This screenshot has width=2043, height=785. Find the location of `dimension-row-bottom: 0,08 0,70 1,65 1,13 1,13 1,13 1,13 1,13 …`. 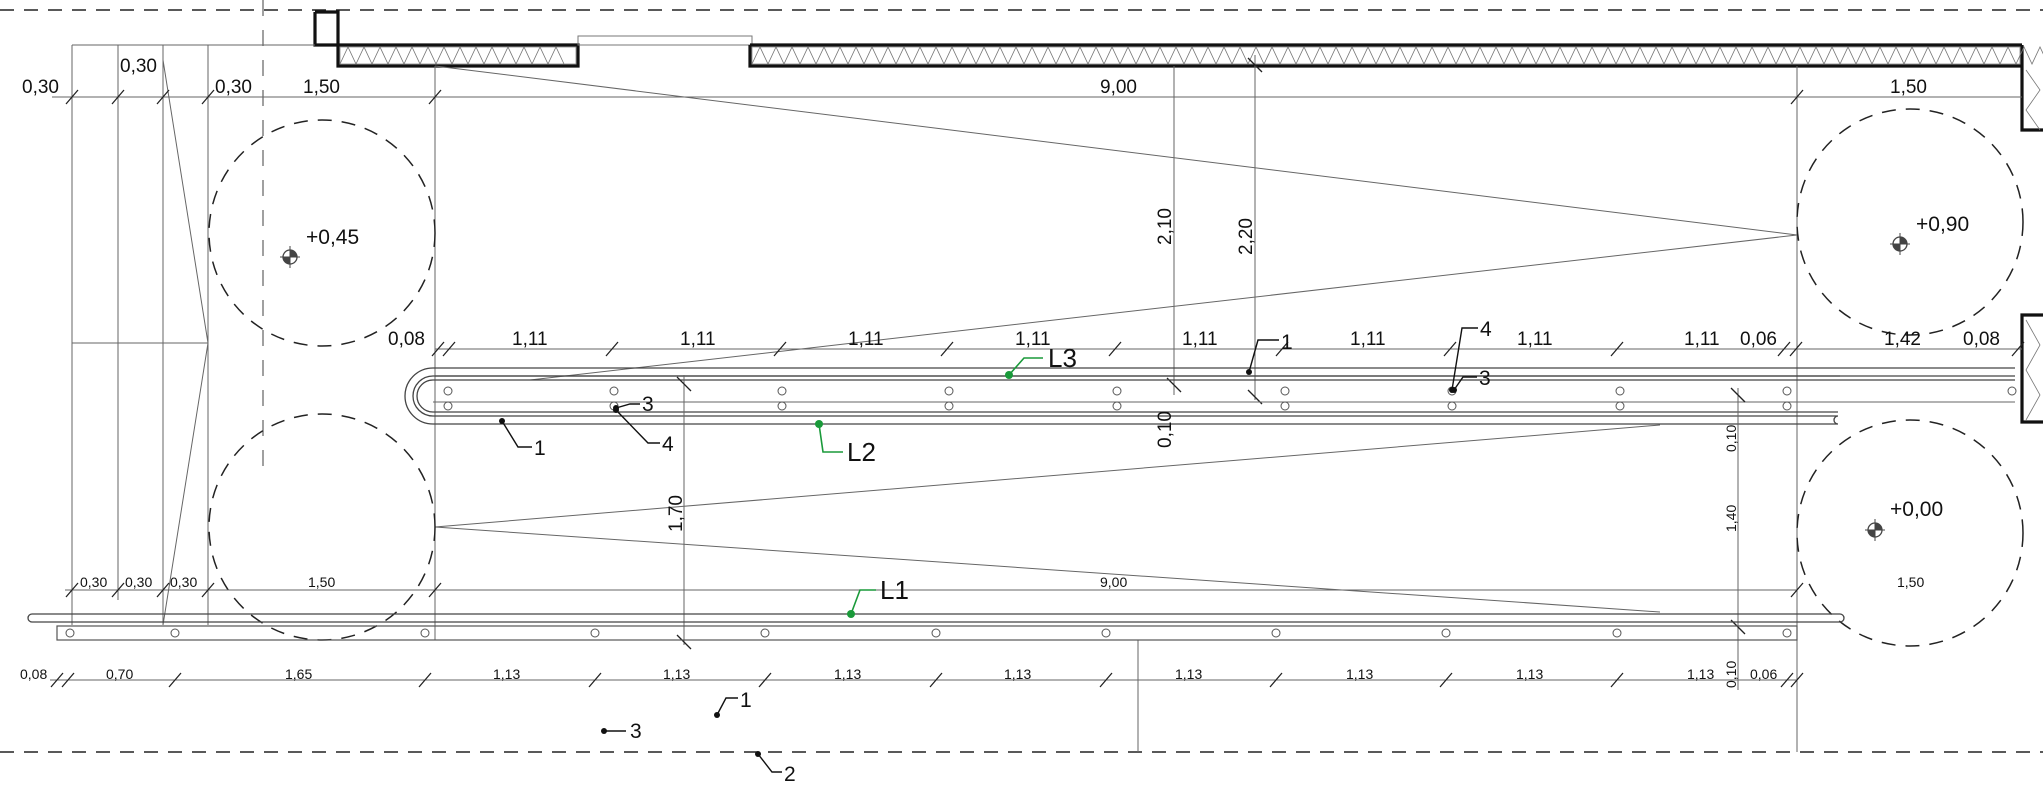

dimension-row-bottom: 0,08 0,70 1,65 1,13 1,13 1,13 1,13 1,13 … is located at coordinates (911, 676).